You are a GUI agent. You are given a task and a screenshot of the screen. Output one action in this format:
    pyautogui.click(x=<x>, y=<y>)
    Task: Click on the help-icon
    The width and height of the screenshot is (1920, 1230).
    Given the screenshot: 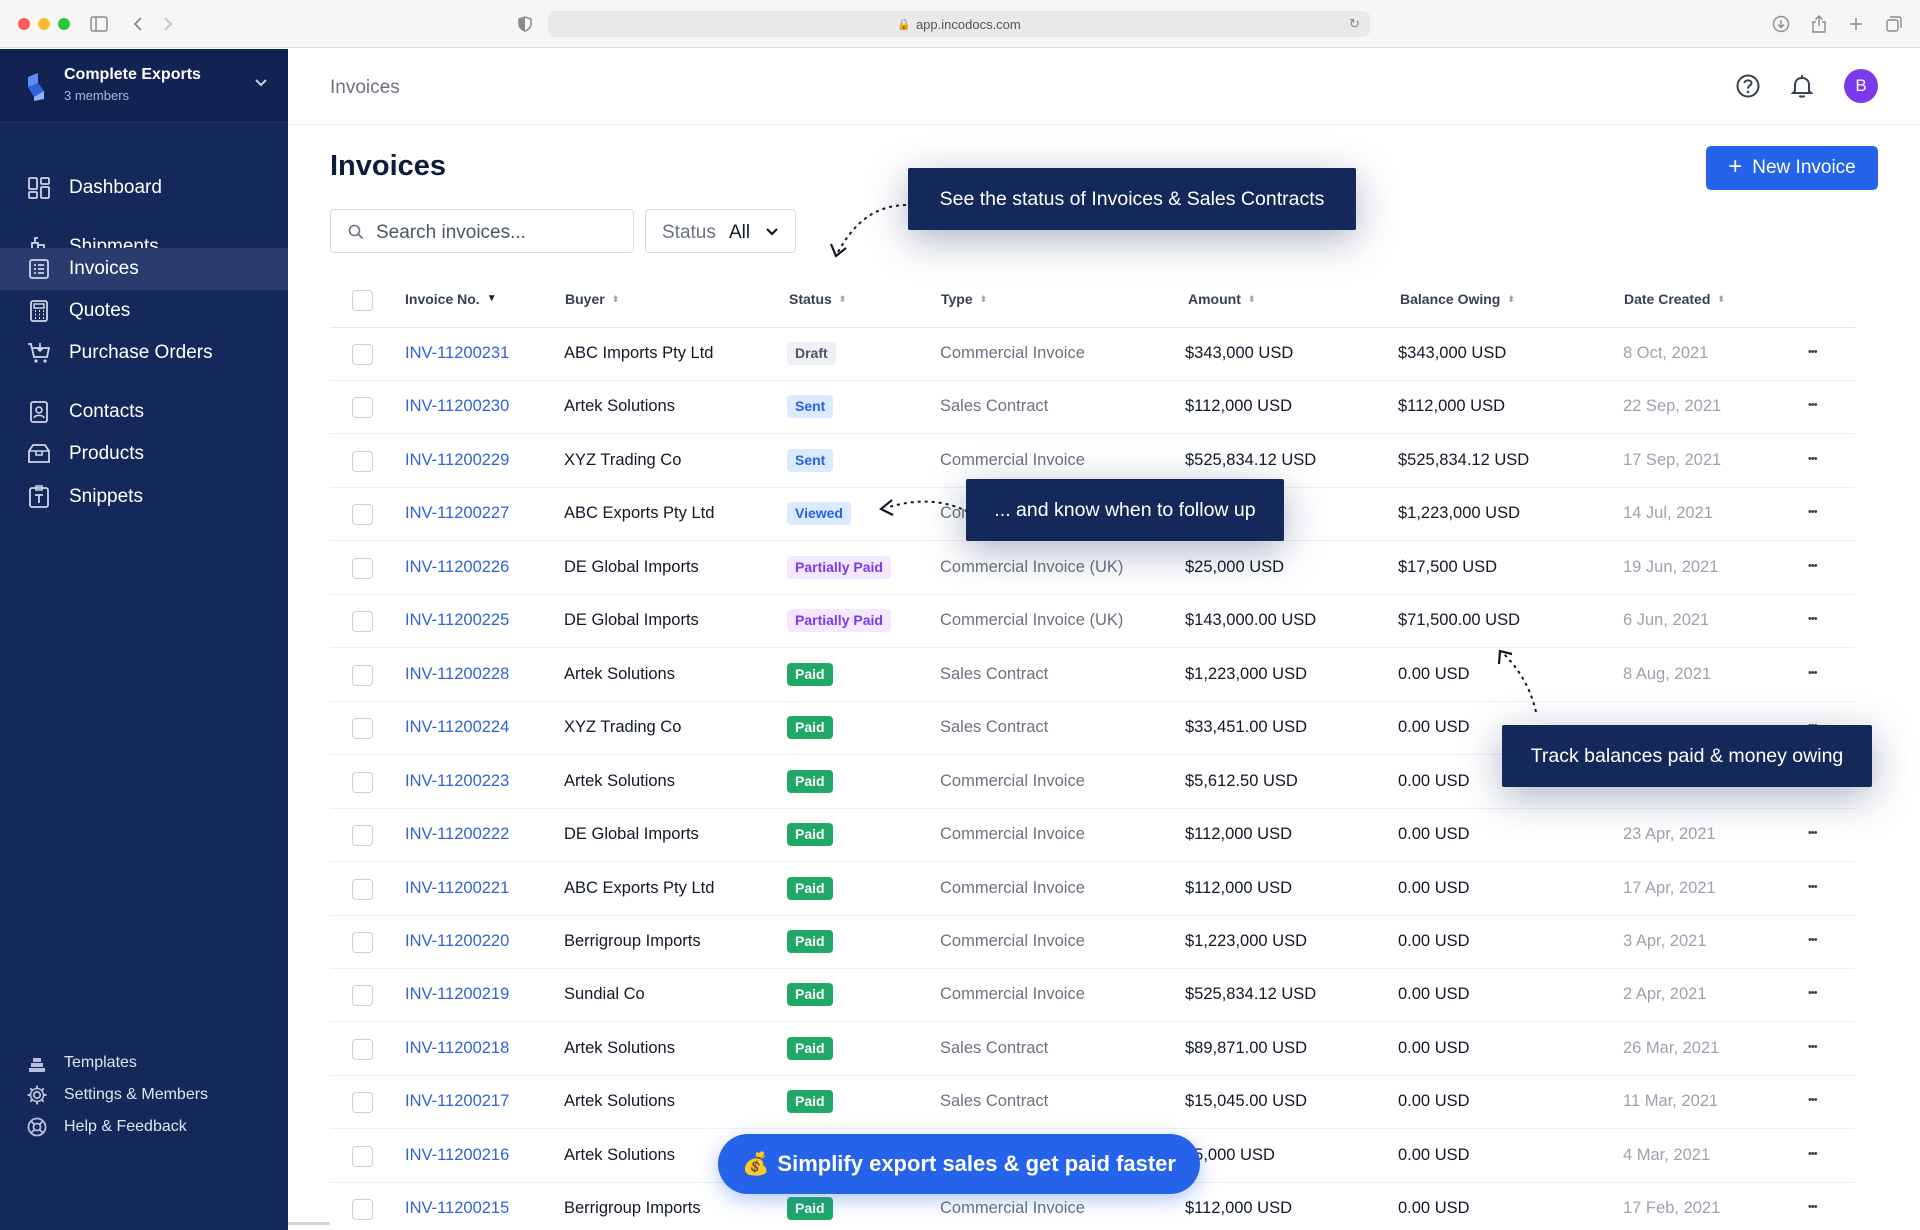 What is the action you would take?
    pyautogui.click(x=1748, y=86)
    